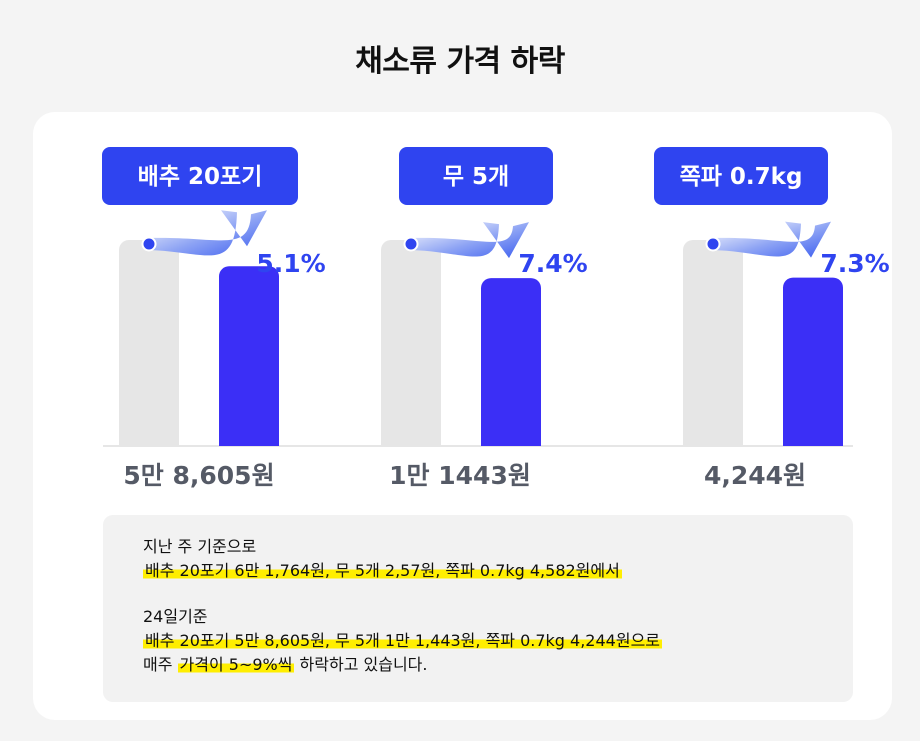 Image resolution: width=920 pixels, height=741 pixels. I want to click on price-label: 5만 8,605원, so click(198, 475).